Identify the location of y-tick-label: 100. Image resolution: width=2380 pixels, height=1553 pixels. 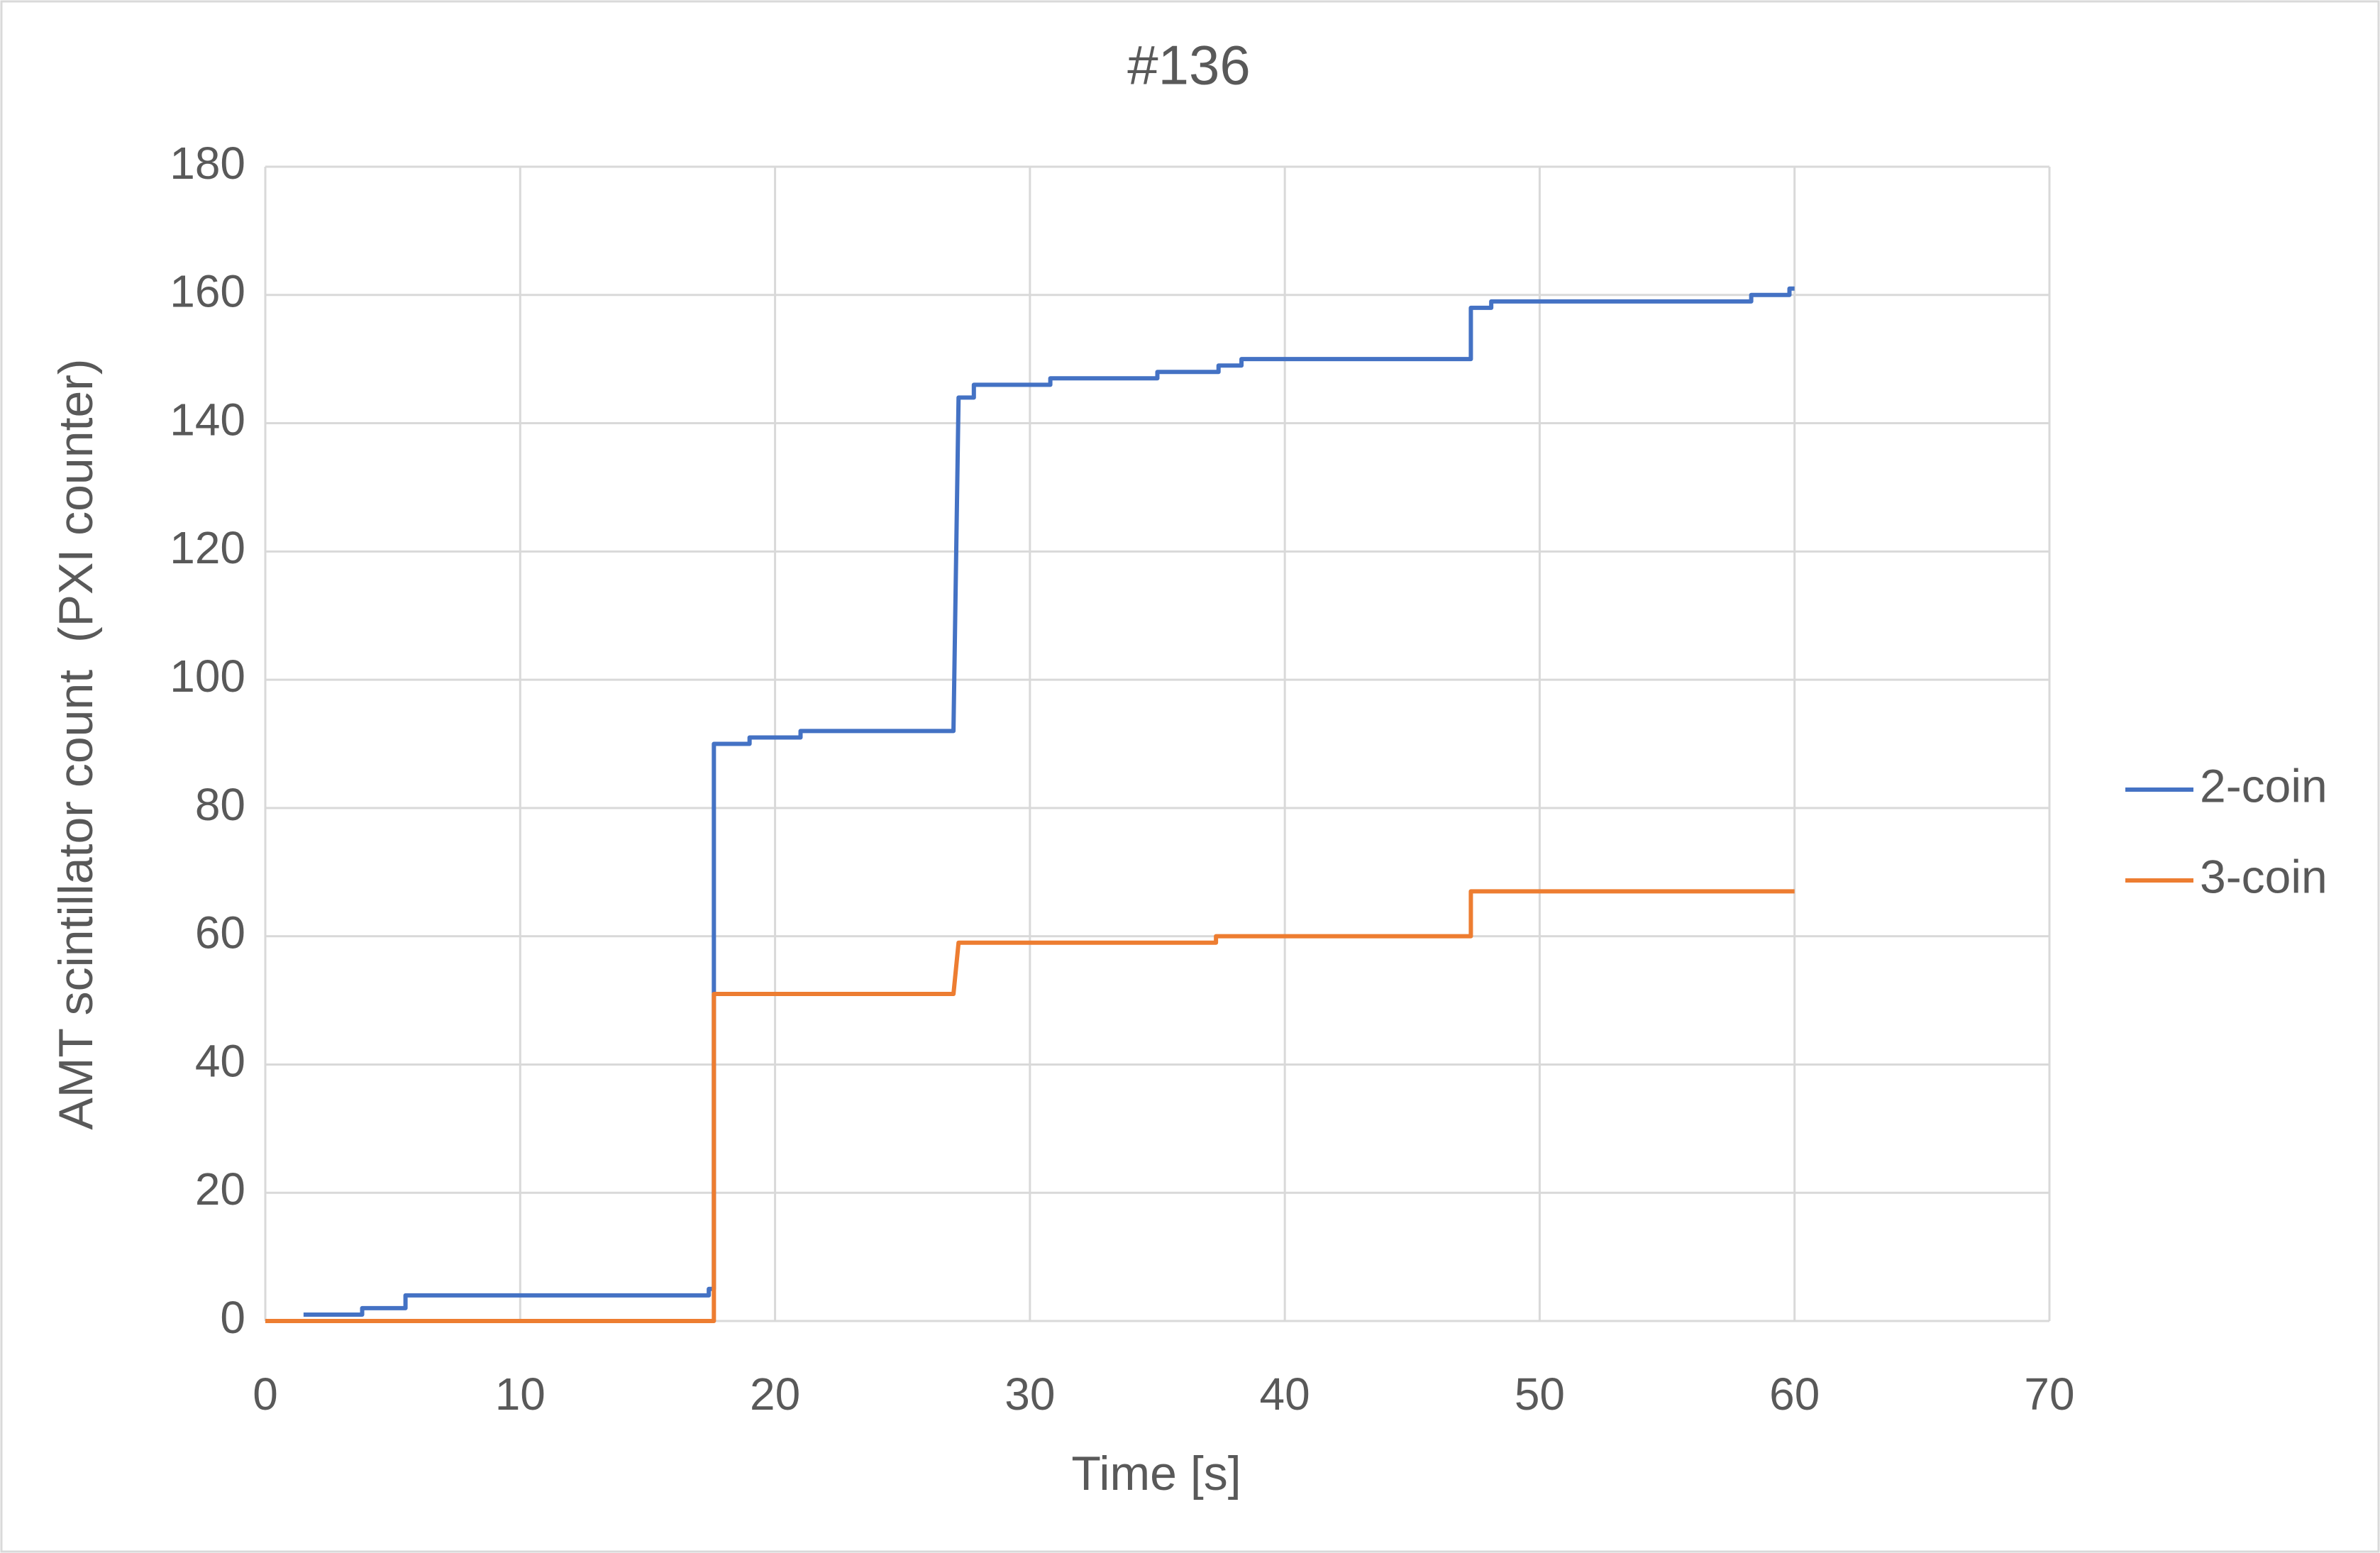
(208, 676).